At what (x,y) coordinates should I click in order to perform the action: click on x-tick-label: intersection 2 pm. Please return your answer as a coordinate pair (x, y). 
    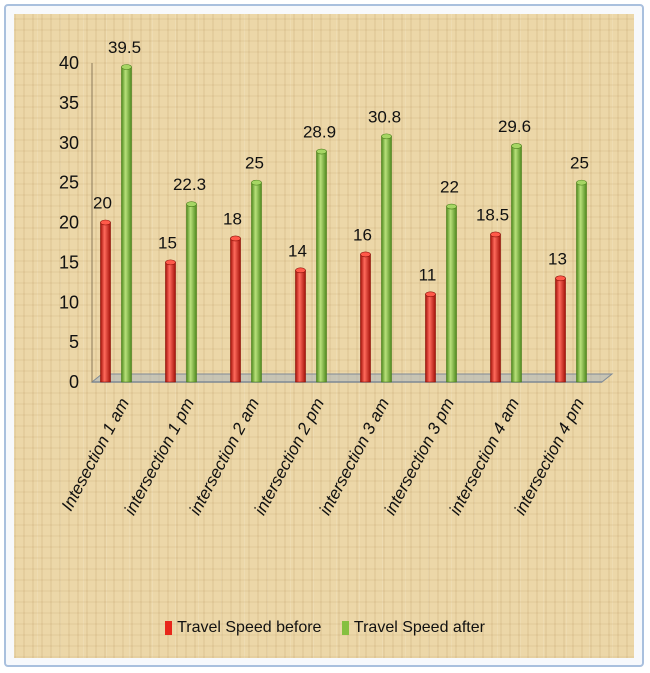
    Looking at the image, I should click on (289, 456).